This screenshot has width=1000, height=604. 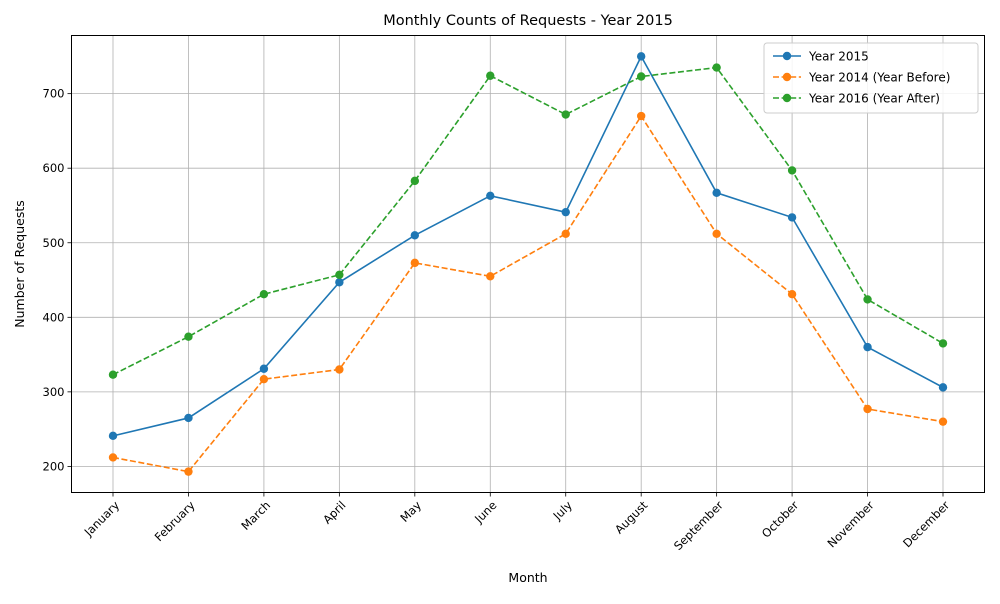 What do you see at coordinates (926, 524) in the screenshot?
I see `x-tick-label: December` at bounding box center [926, 524].